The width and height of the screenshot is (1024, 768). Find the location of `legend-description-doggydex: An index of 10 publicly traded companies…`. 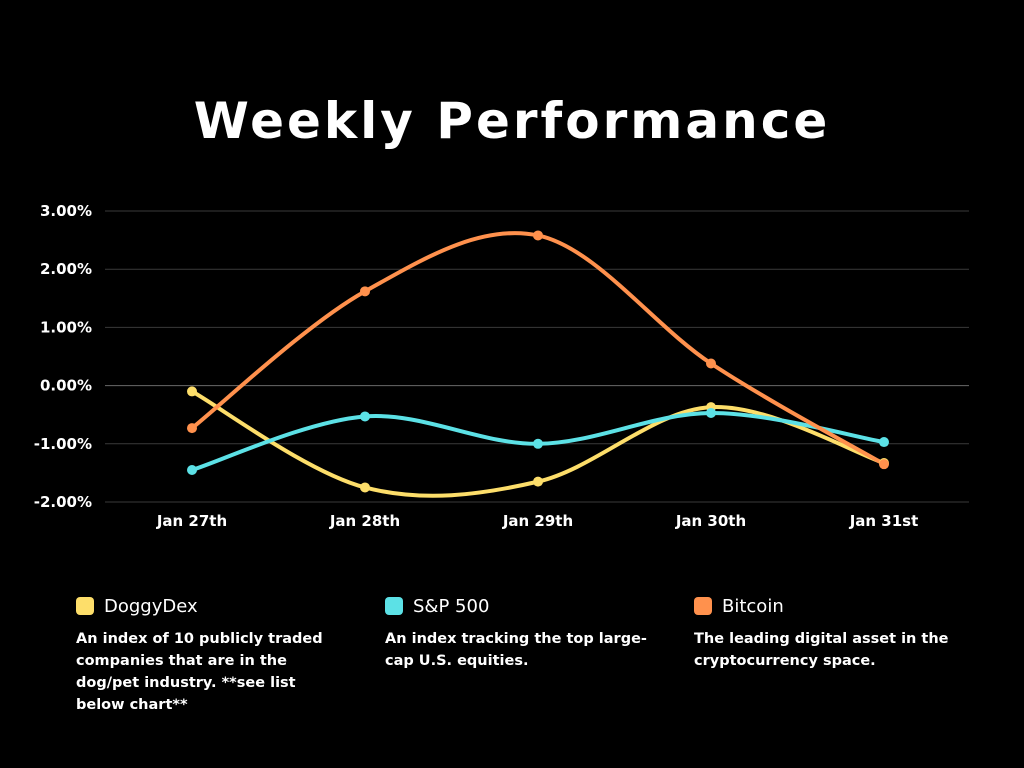

legend-description-doggydex: An index of 10 publicly traded companies… is located at coordinates (199, 672).